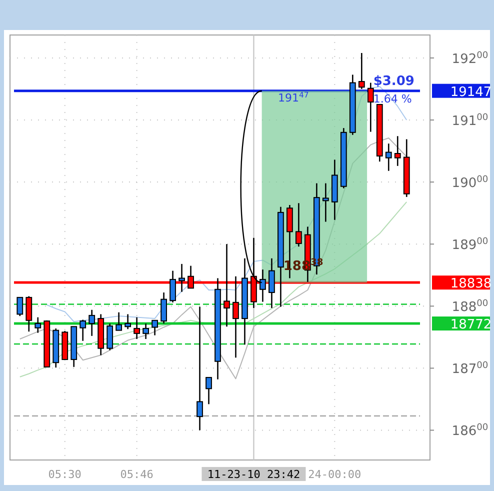  I want to click on y-tick-label: 186$^{00}$, so click(470, 431).